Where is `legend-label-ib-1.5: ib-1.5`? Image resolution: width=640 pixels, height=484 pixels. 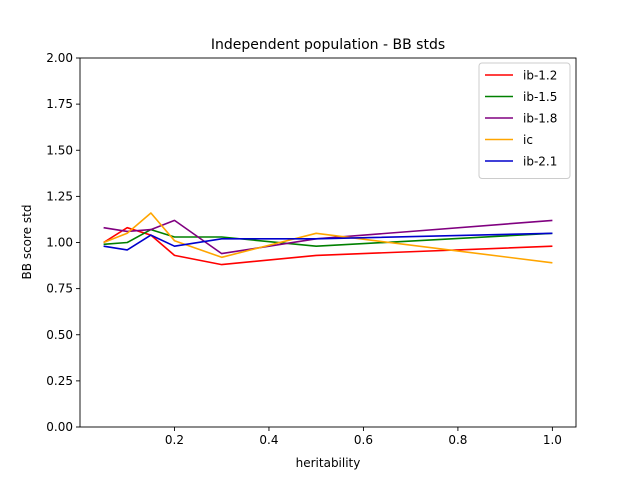
legend-label-ib-1.5: ib-1.5 is located at coordinates (540, 97).